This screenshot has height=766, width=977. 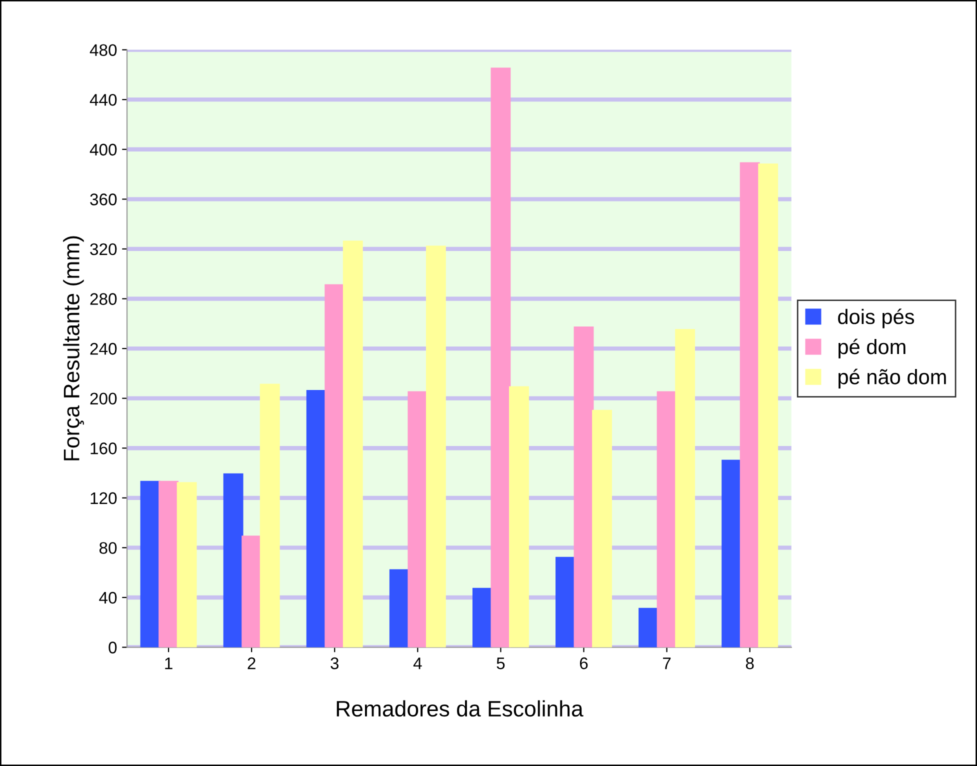 What do you see at coordinates (103, 348) in the screenshot?
I see `y-tick-label: 240` at bounding box center [103, 348].